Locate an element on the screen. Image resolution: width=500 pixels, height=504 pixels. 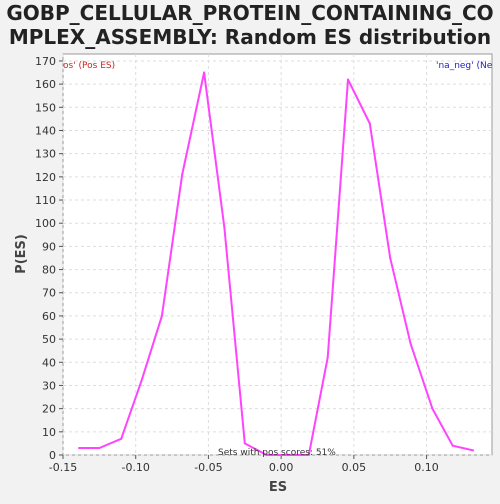
y-tick-label: 80 is located at coordinates (49, 270).